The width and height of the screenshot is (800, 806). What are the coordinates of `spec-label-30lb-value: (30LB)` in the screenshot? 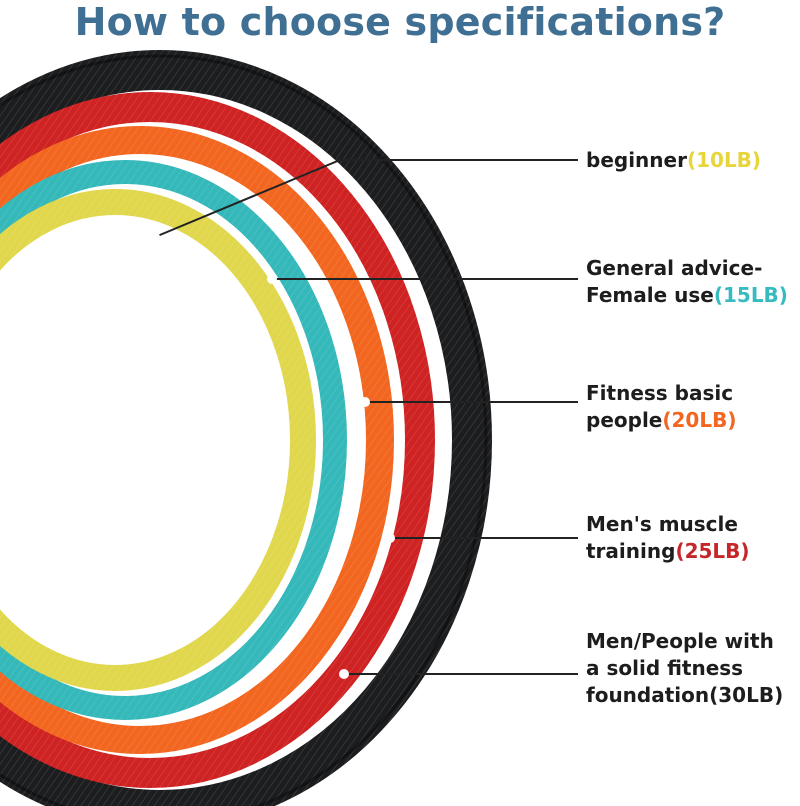 It's located at (746, 695).